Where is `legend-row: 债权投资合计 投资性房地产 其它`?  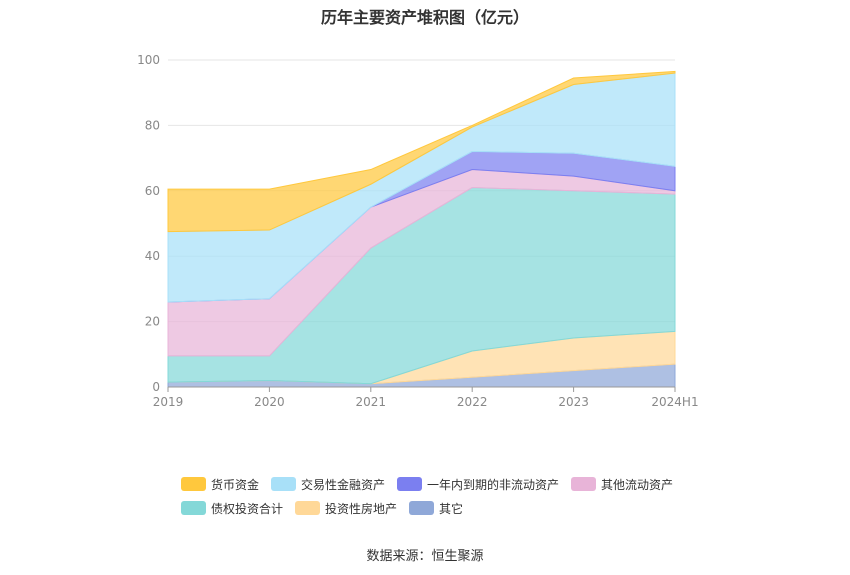
legend-row: 债权投资合计 投资性房地产 其它 is located at coordinates (461, 508).